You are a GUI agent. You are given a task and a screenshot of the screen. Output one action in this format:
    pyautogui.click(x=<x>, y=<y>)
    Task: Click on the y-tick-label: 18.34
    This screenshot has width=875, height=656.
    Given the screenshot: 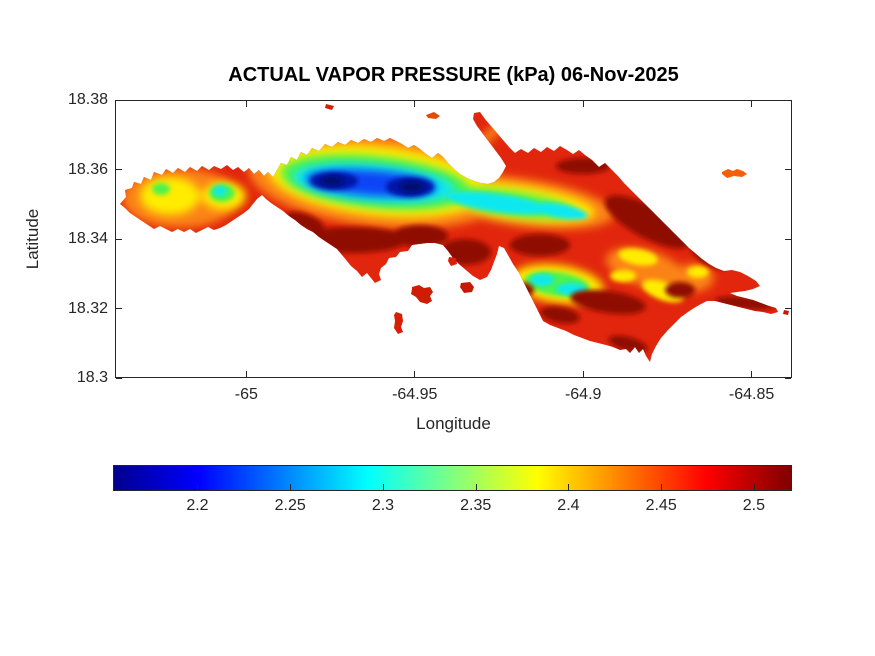 What is the action you would take?
    pyautogui.click(x=87, y=238)
    